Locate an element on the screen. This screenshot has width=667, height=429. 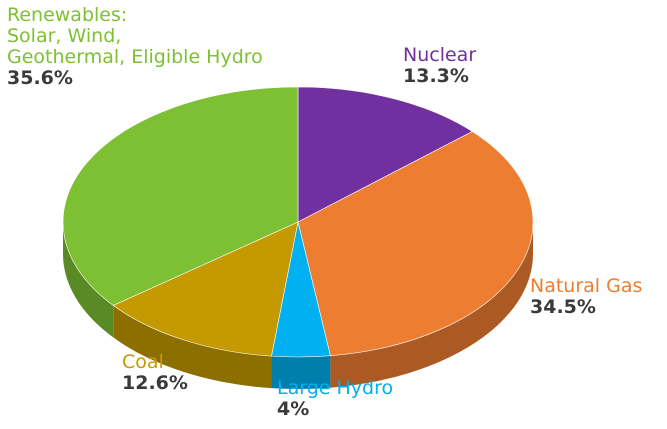
category-name: Natural Gas is located at coordinates (586, 286).